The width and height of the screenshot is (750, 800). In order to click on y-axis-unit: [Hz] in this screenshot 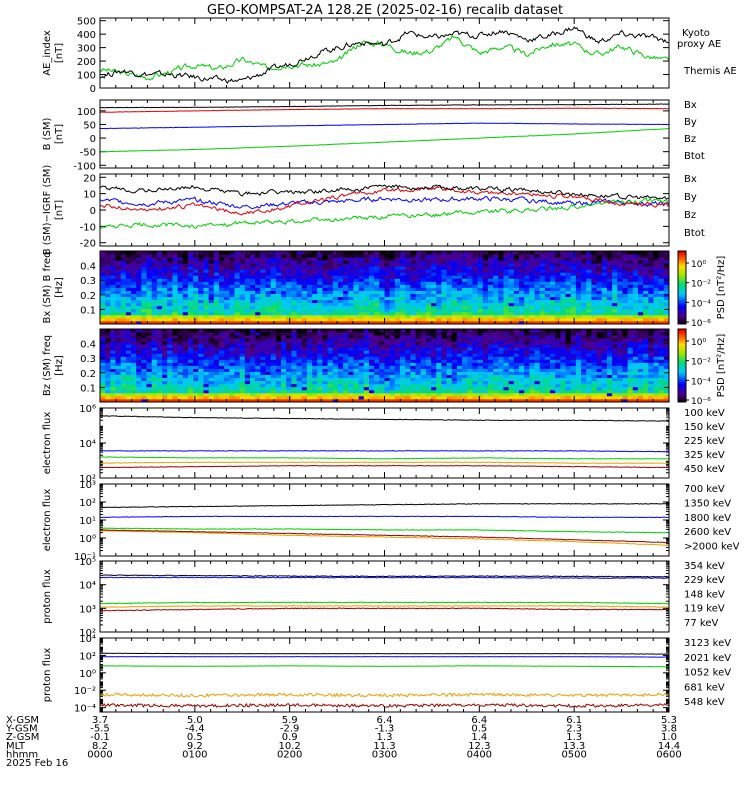, I will do `click(59, 365)`.